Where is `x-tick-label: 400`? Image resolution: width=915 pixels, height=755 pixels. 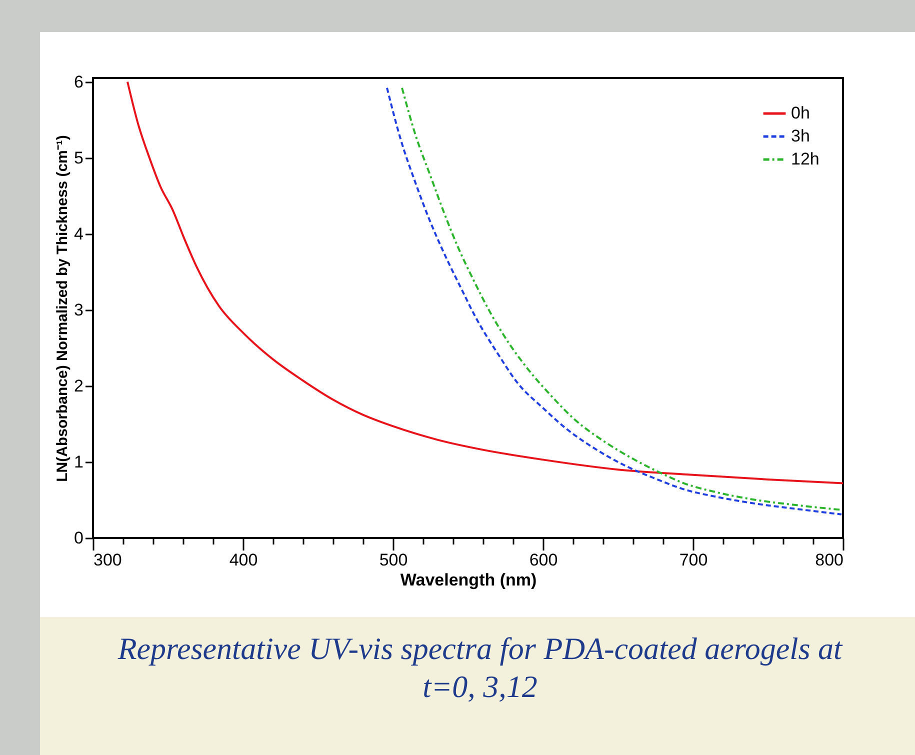 x-tick-label: 400 is located at coordinates (243, 560).